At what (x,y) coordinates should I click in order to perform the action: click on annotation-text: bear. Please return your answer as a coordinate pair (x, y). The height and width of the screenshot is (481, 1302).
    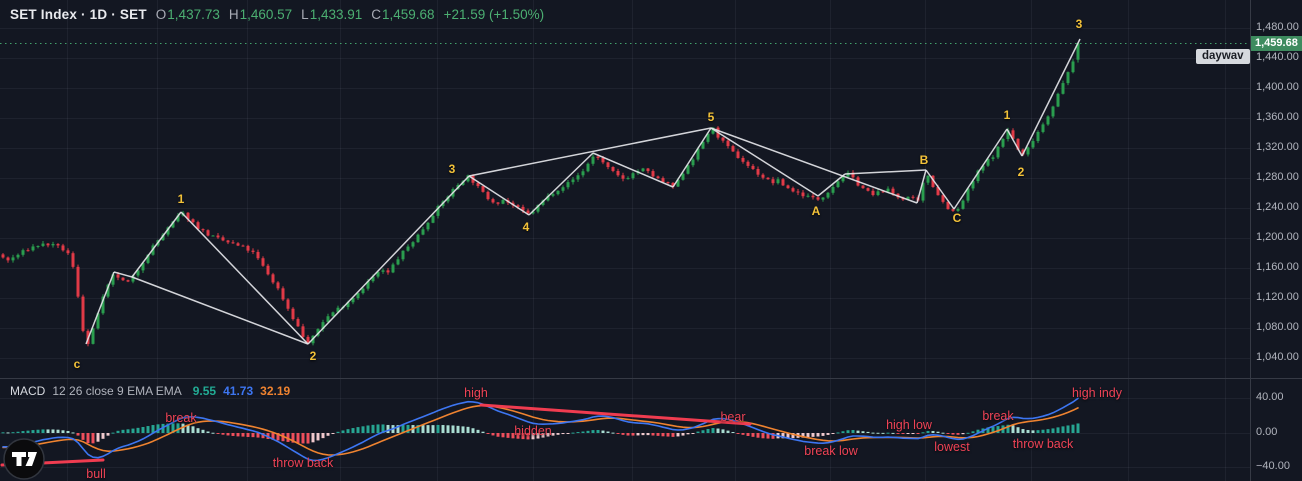
    Looking at the image, I should click on (733, 417).